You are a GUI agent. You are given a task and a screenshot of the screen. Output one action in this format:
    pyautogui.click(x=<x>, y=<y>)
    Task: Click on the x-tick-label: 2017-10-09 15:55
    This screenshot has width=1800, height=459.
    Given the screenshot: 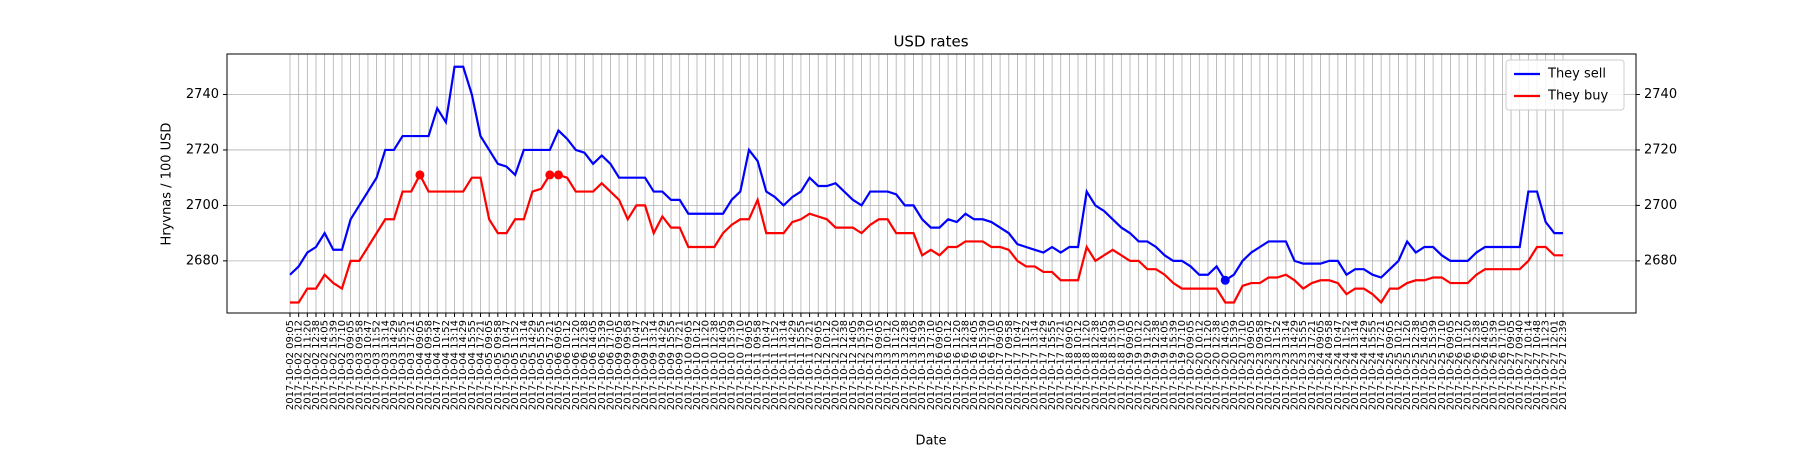 What is the action you would take?
    pyautogui.click(x=671, y=365)
    